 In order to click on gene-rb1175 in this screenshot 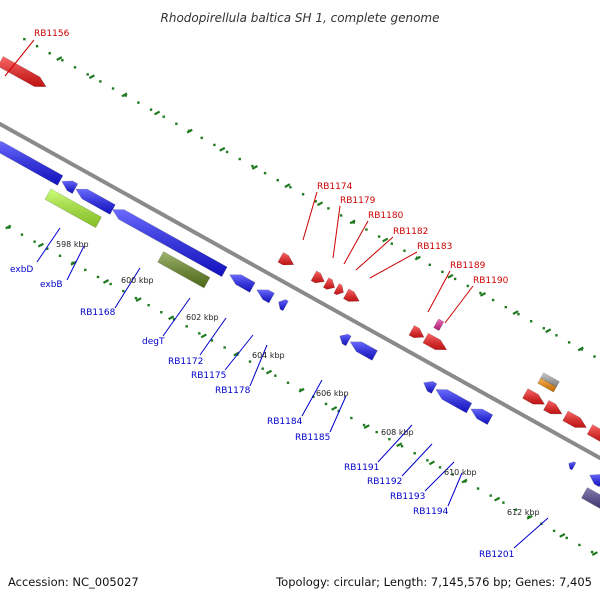, I will do `click(265, 296)`.